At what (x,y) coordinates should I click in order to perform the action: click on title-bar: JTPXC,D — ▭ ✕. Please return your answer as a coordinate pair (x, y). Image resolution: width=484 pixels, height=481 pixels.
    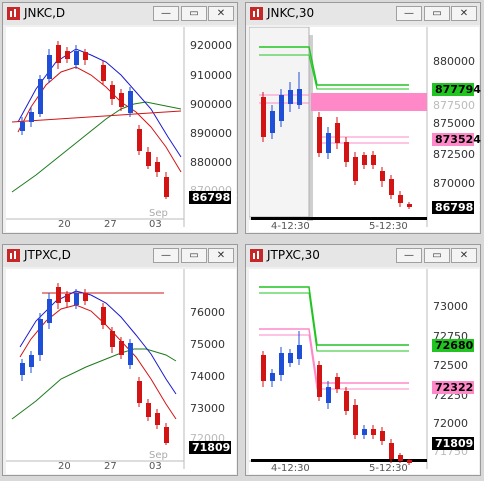
    Looking at the image, I should click on (120, 256).